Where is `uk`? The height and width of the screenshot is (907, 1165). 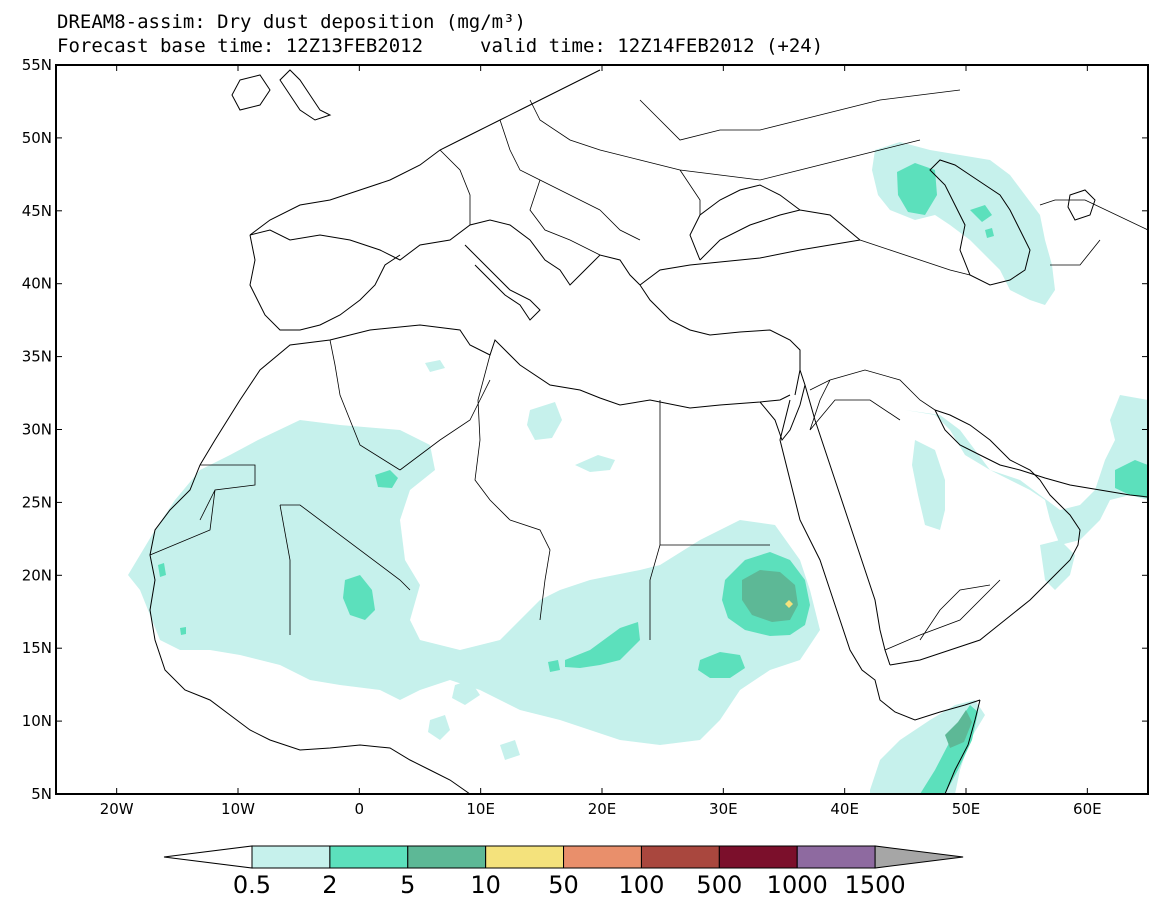
uk is located at coordinates (305, 95).